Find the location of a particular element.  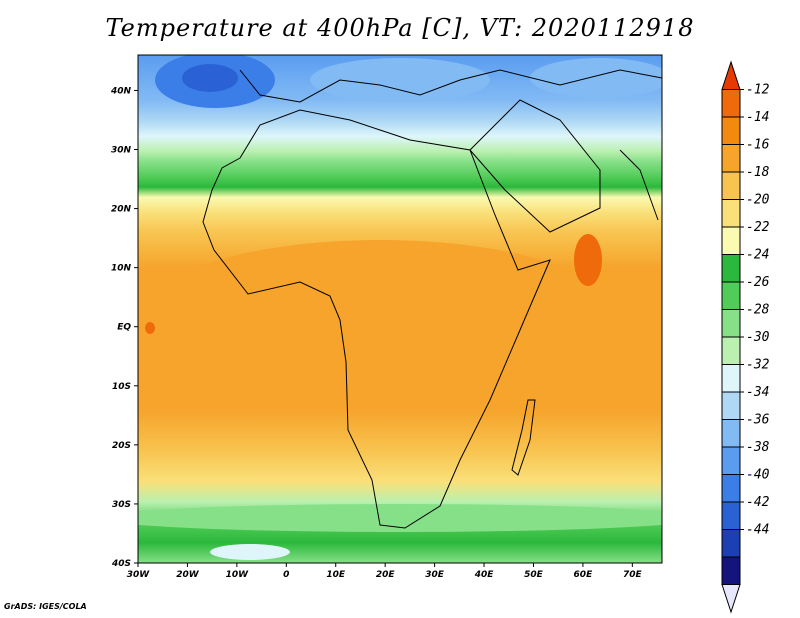

lat-tick-label: 30N is located at coordinates (121, 151).